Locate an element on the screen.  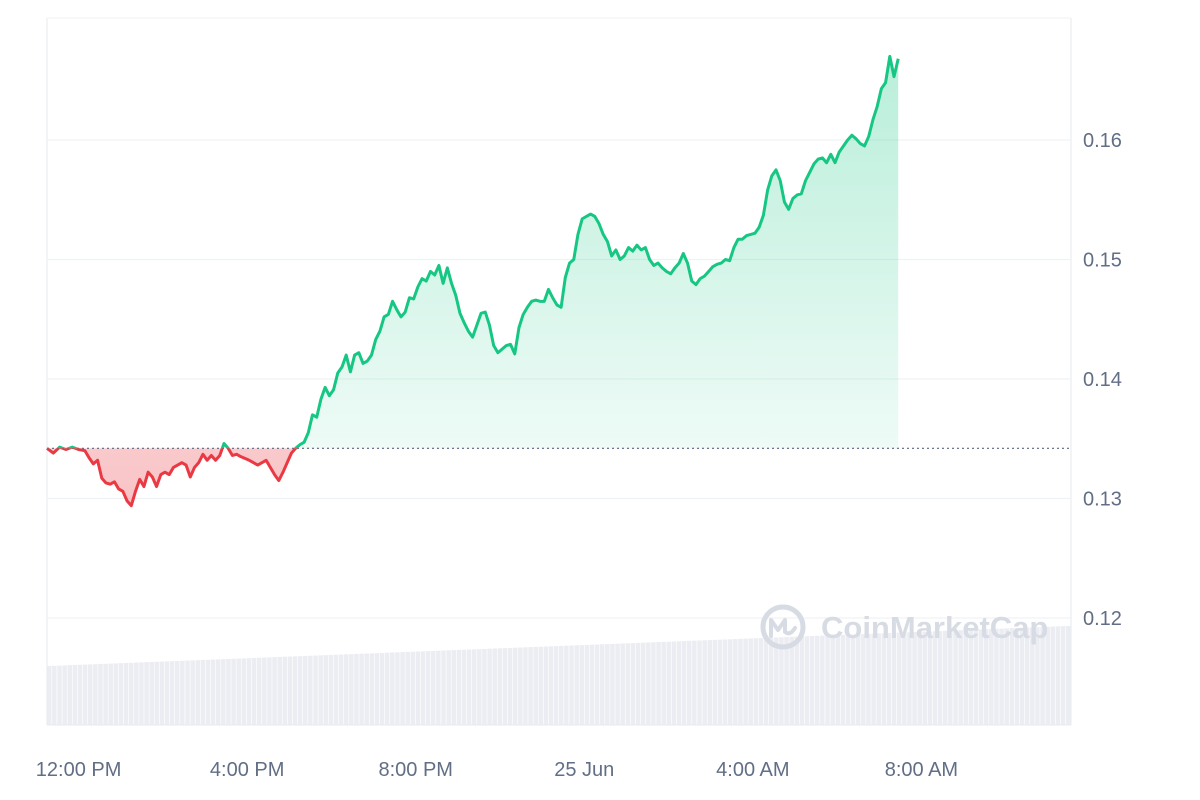
y-tick-label: 0.16 is located at coordinates (1102, 141).